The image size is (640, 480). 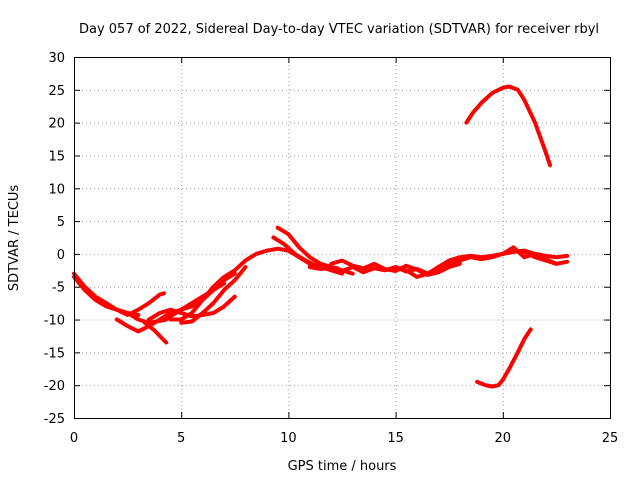 What do you see at coordinates (56, 91) in the screenshot?
I see `y-tick-label: 25` at bounding box center [56, 91].